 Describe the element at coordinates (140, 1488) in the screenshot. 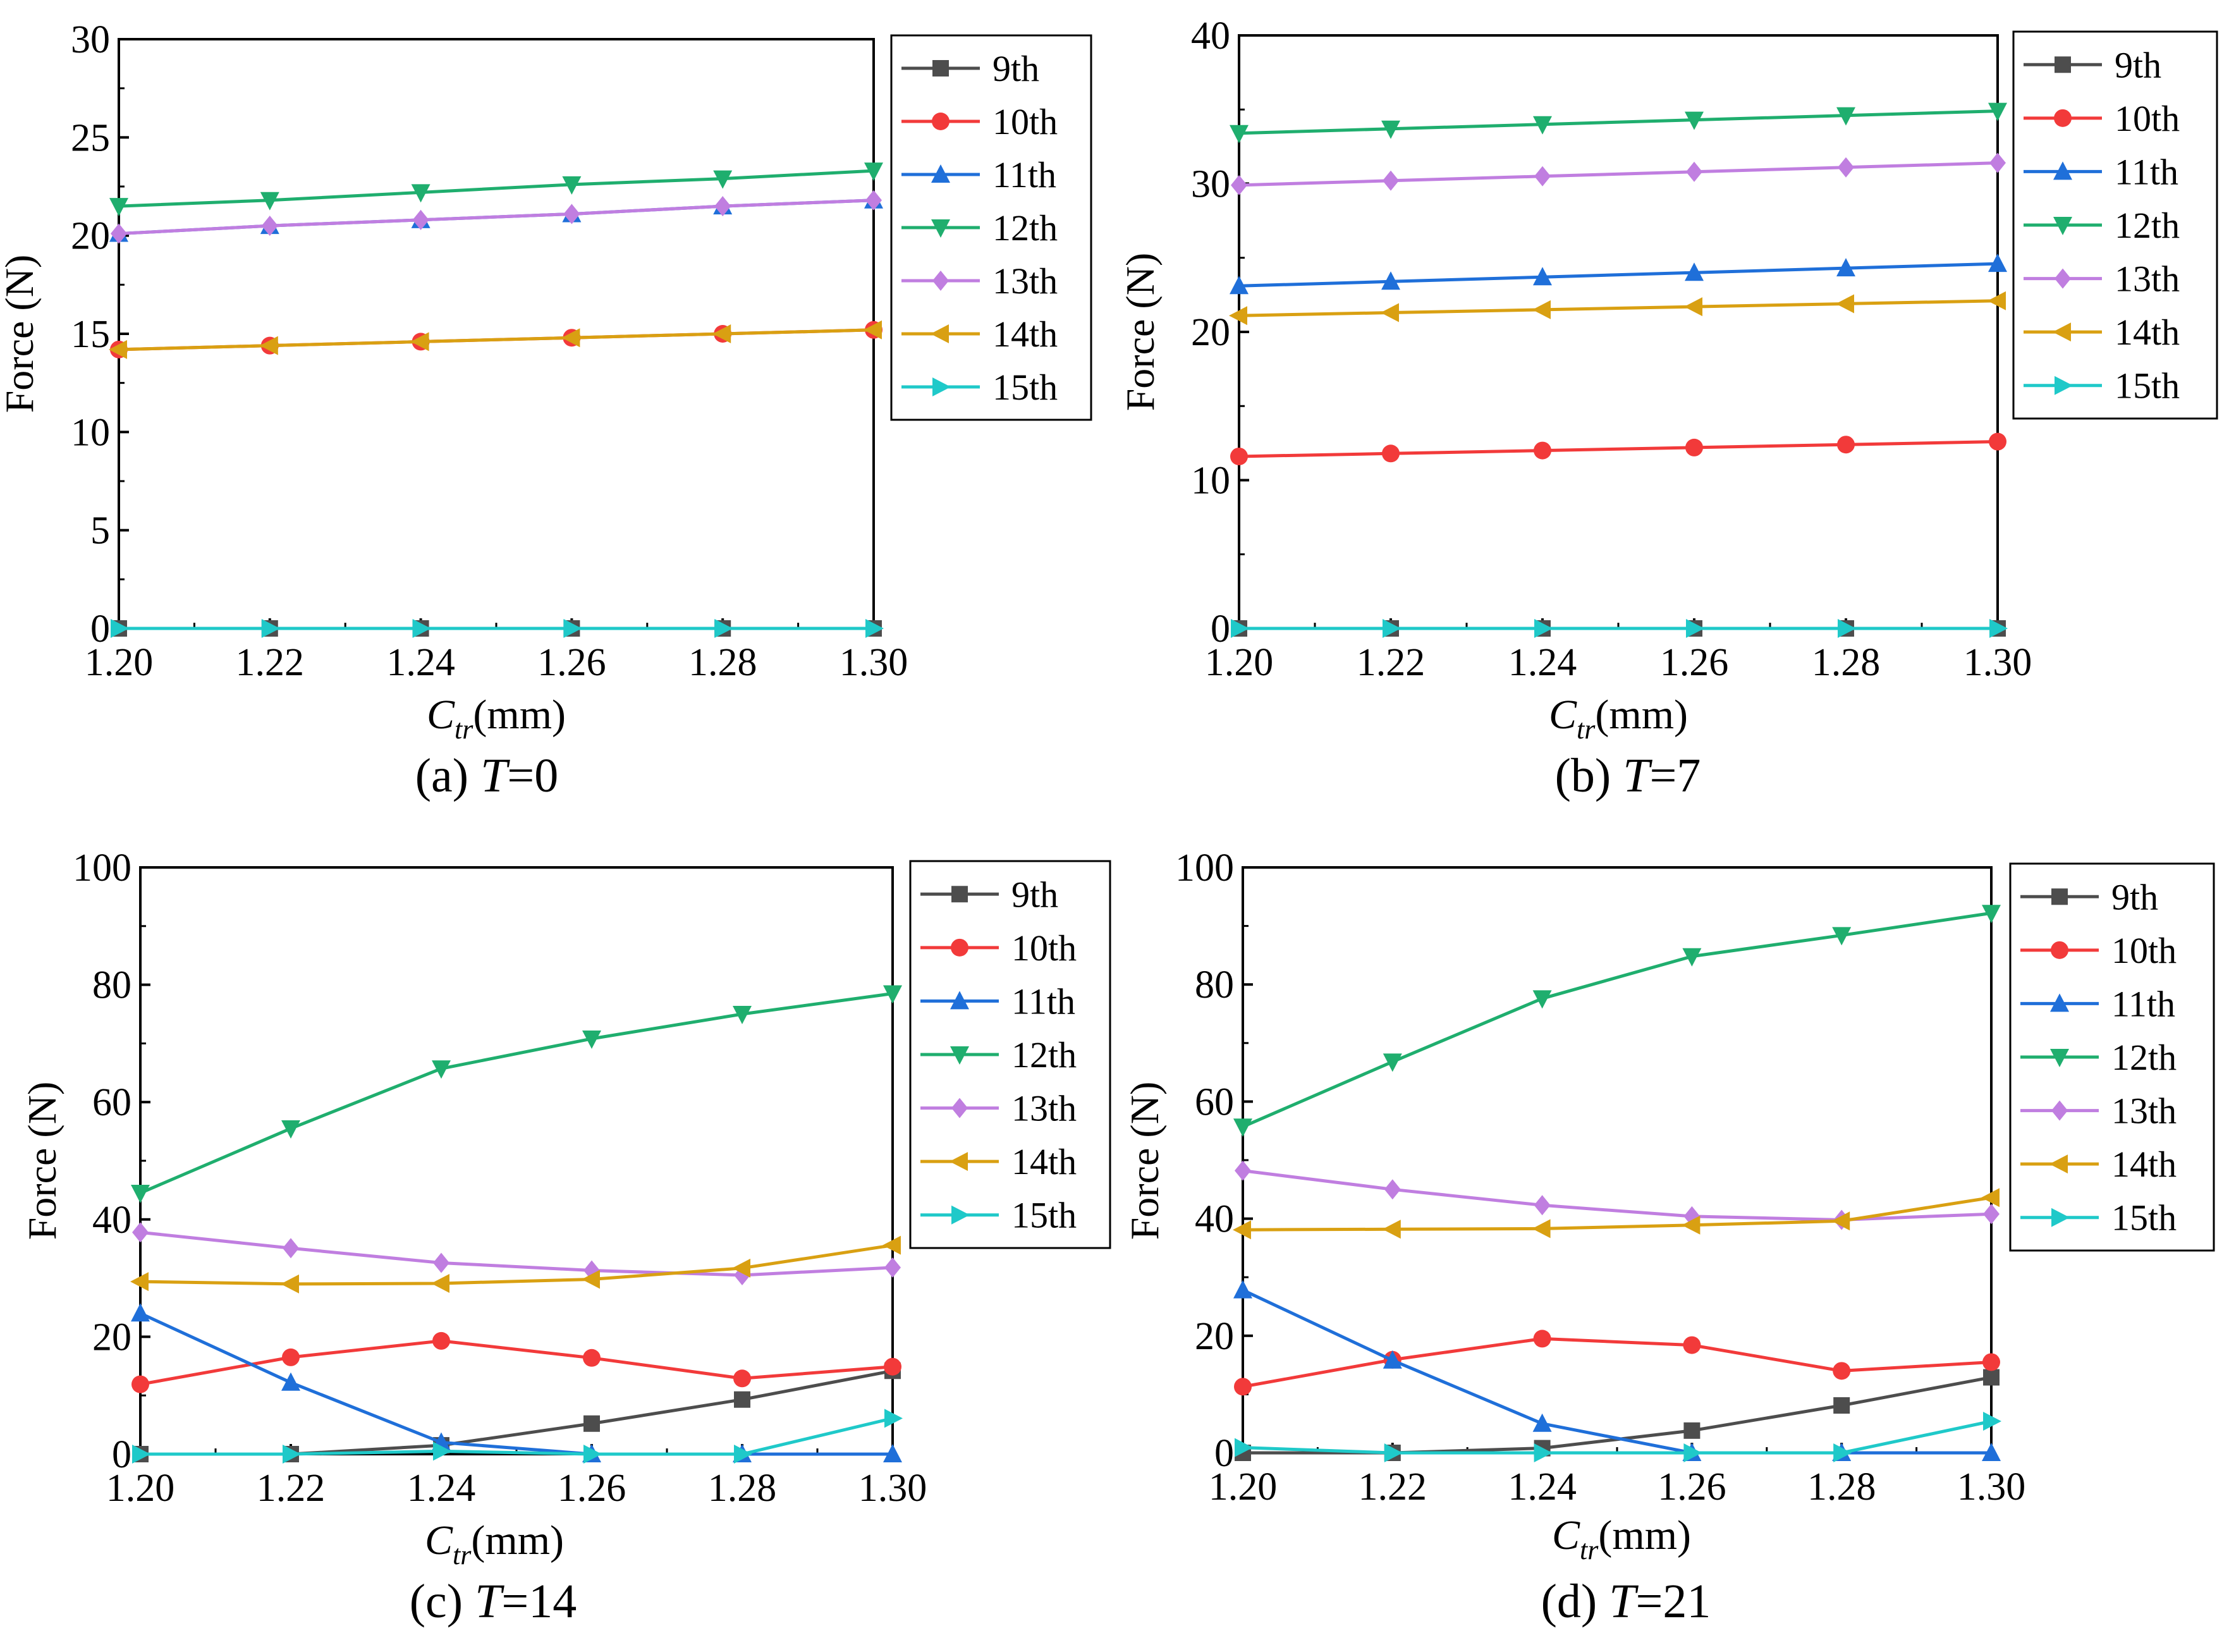

I see `x-tick-label: 1.20` at that location.